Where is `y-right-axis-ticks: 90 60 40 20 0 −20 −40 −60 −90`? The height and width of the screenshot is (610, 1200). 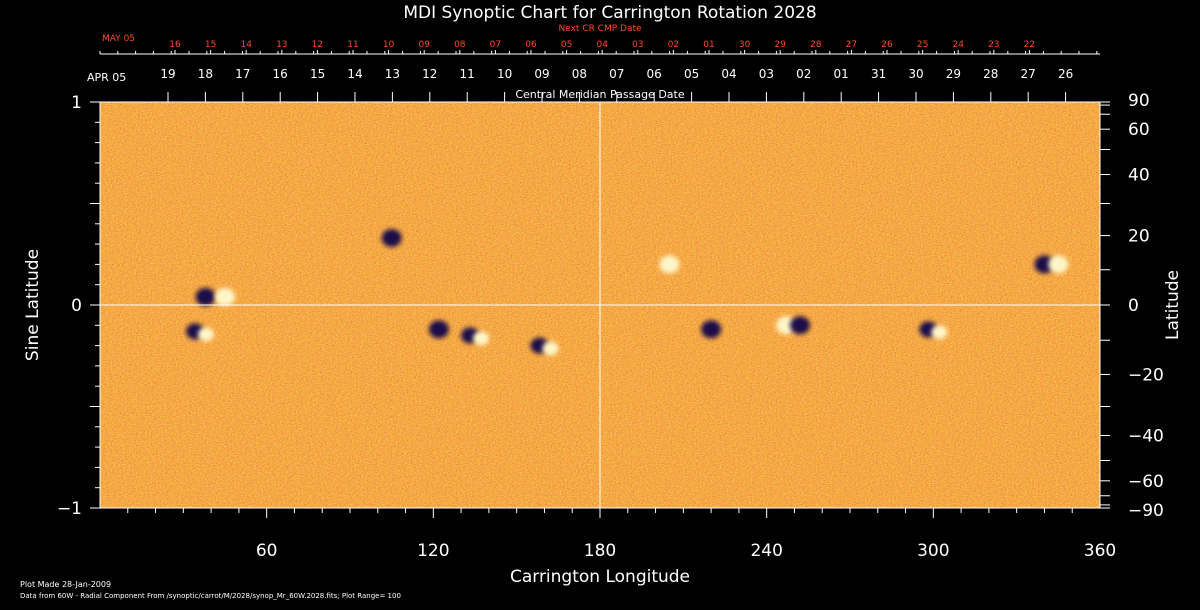
y-right-axis-ticks: 90 60 40 20 0 −20 −40 −60 −90 is located at coordinates (1132, 306).